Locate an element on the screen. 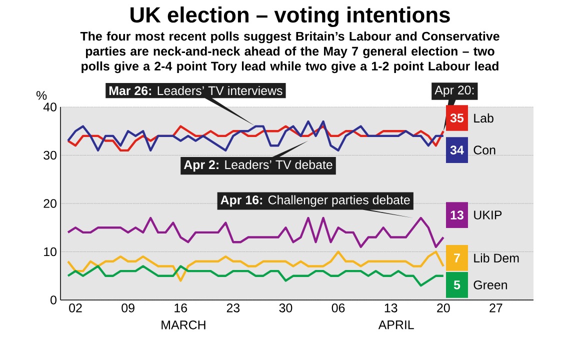 This screenshot has width=580, height=350. data-label: 5 is located at coordinates (457, 285).